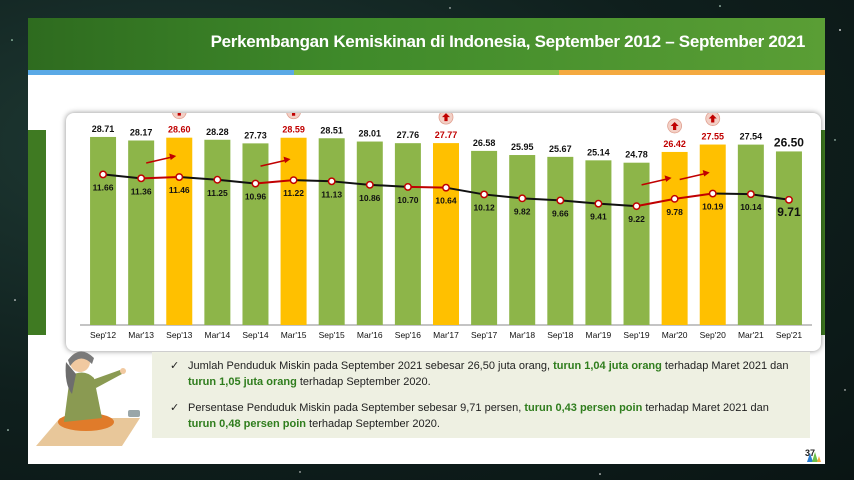 The width and height of the screenshot is (854, 480). What do you see at coordinates (607, 366) in the screenshot?
I see `highlight-text: turun 1,04 juta orang` at bounding box center [607, 366].